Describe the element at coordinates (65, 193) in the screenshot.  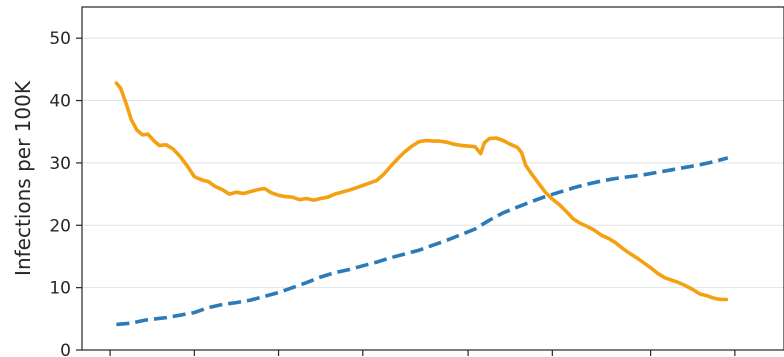
I see `y-axis-ticks: 0 10 20 30 40 50` at that location.